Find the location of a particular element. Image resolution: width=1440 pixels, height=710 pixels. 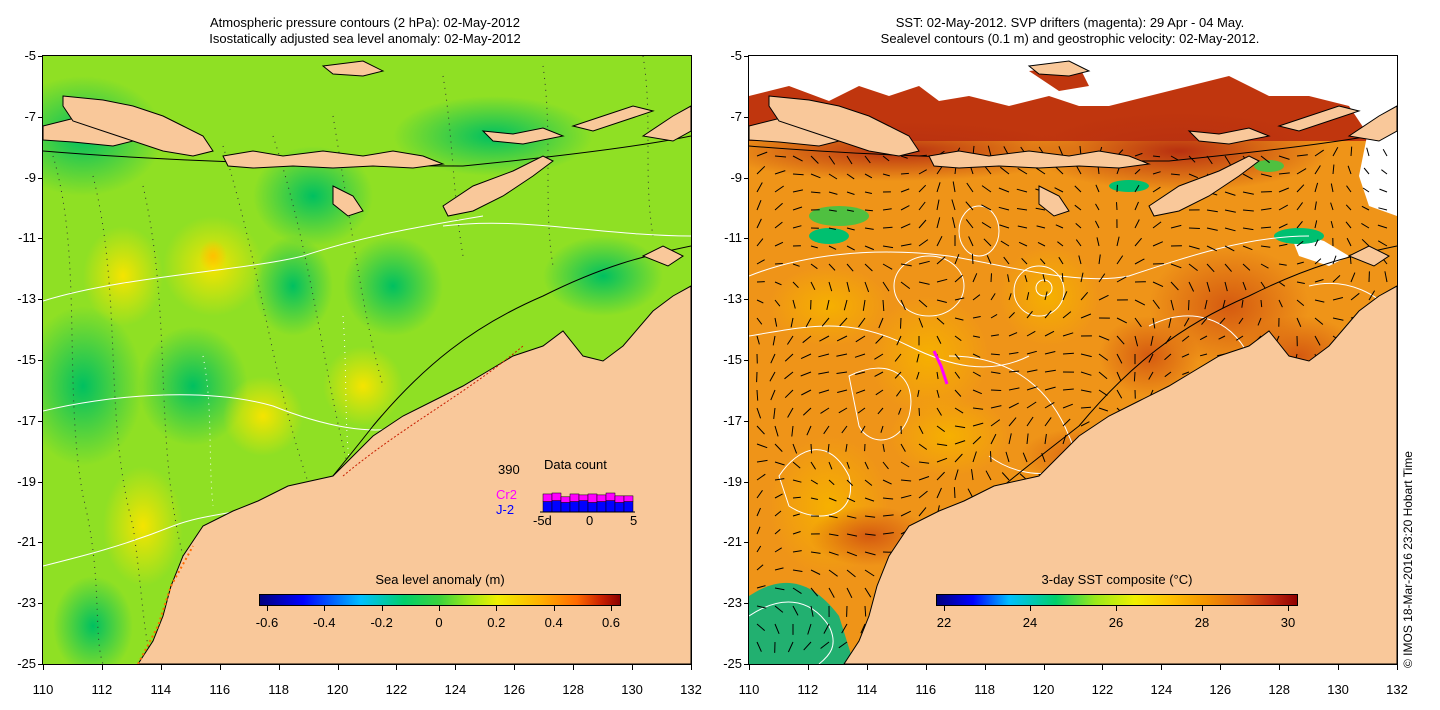

sst-lon-label: 124 is located at coordinates (1161, 689).